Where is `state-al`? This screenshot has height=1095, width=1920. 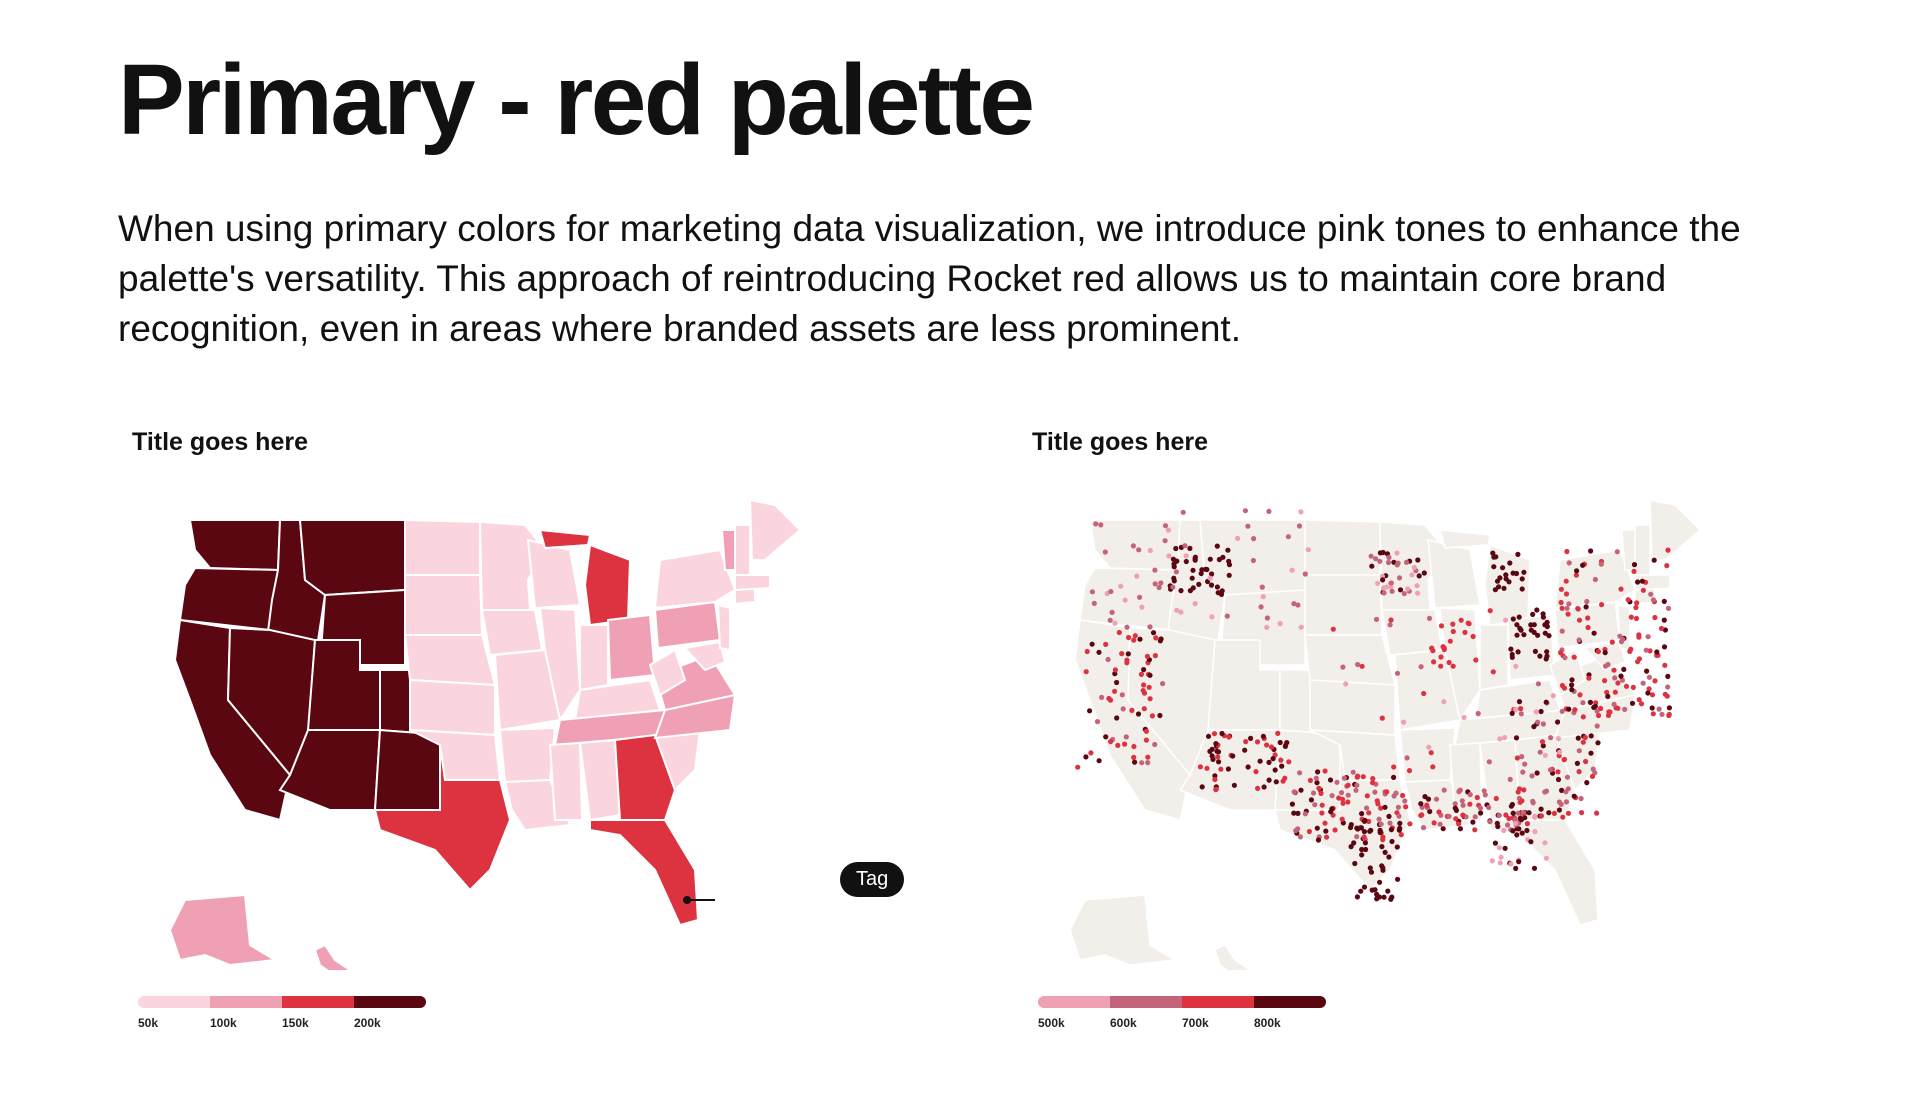
state-al is located at coordinates (600, 780).